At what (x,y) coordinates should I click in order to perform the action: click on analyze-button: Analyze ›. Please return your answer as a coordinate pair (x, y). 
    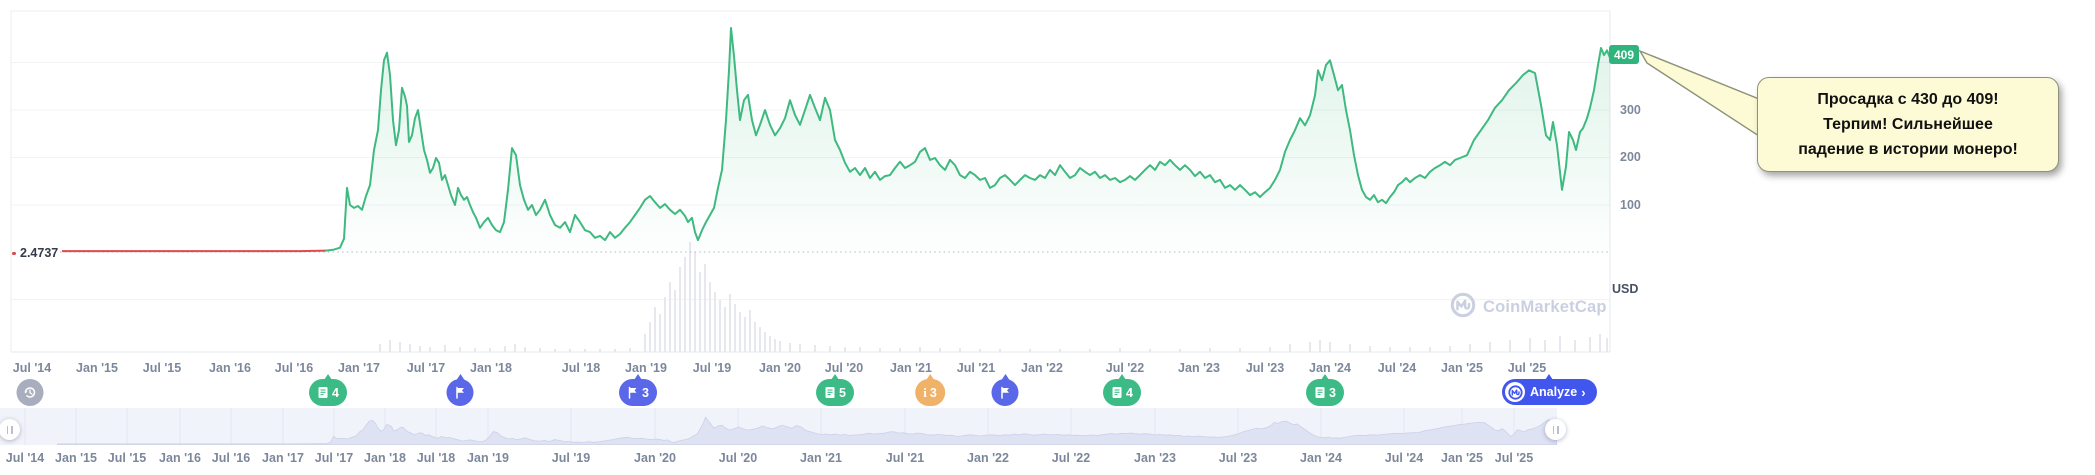
    Looking at the image, I should click on (1549, 389).